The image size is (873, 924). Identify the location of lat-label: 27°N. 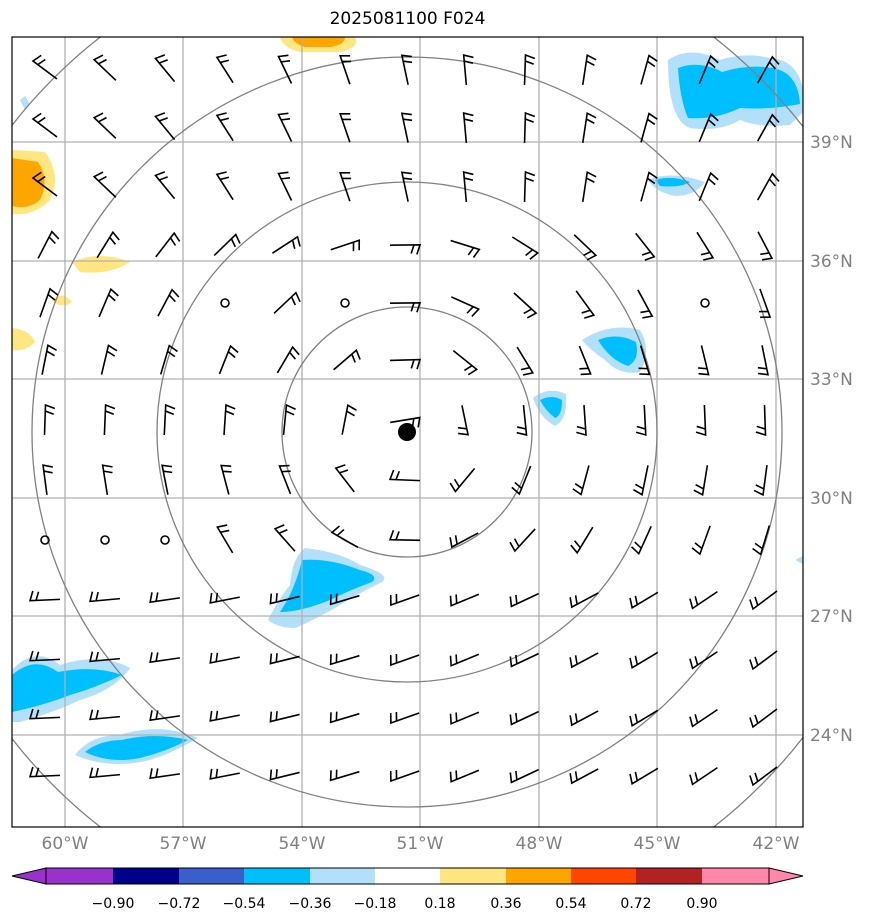
(831, 617).